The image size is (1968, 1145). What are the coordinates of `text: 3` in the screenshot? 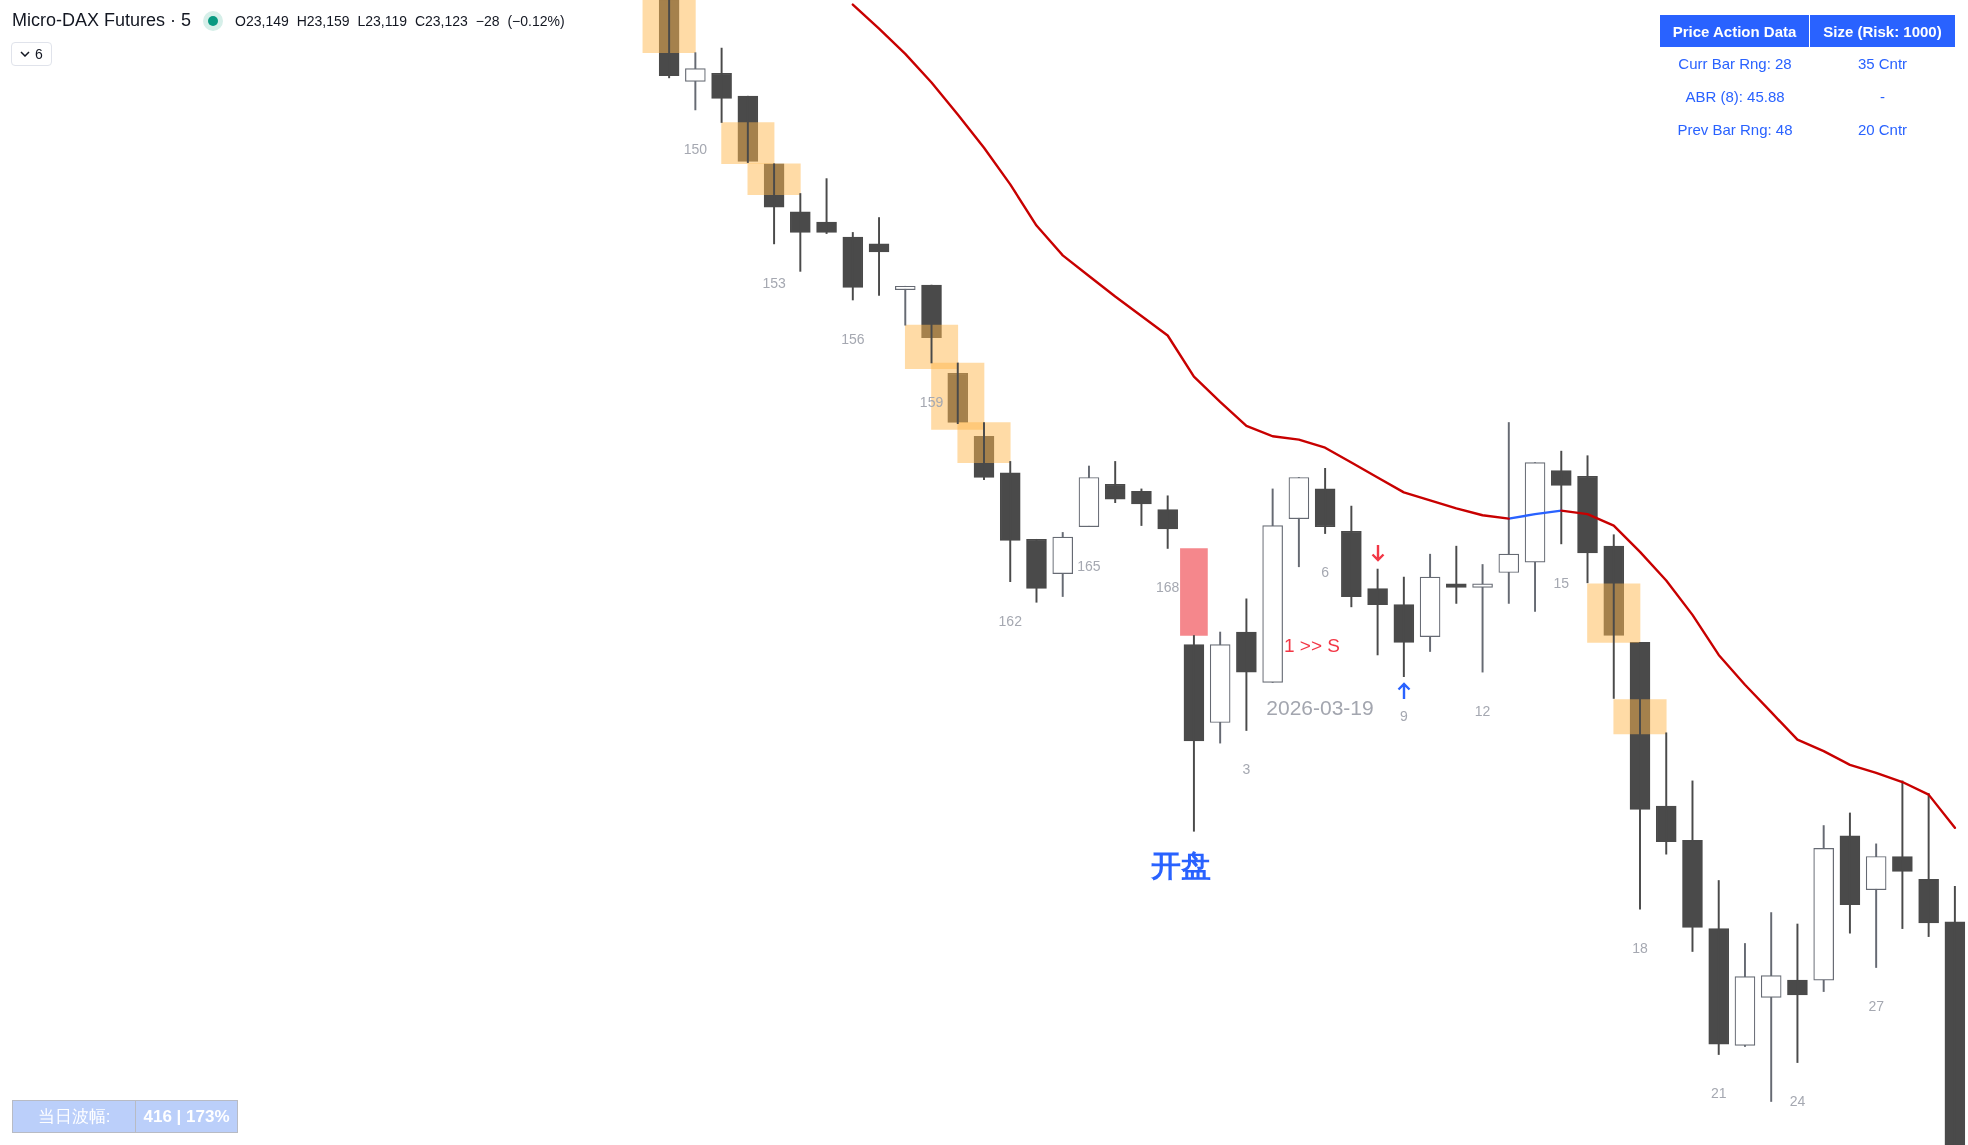 It's located at (1246, 769).